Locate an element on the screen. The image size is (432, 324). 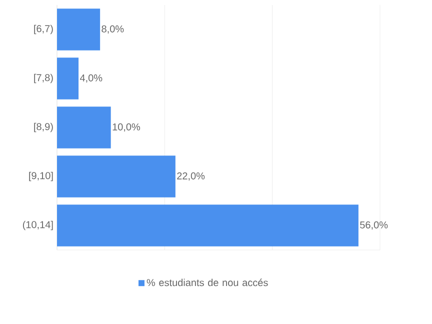
data-label: 4,0% is located at coordinates (91, 78).